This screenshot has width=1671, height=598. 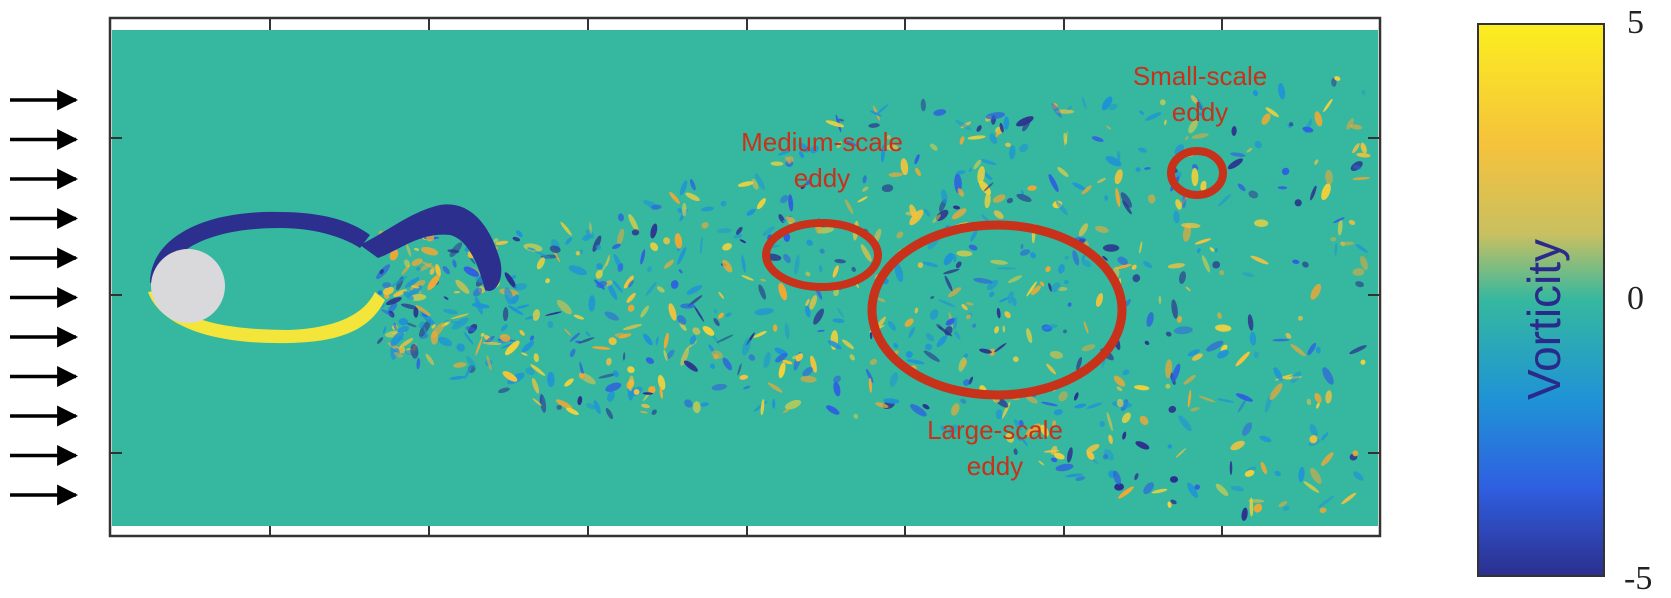 What do you see at coordinates (1200, 94) in the screenshot?
I see `small-scale-eddy-label: Small-scale eddy` at bounding box center [1200, 94].